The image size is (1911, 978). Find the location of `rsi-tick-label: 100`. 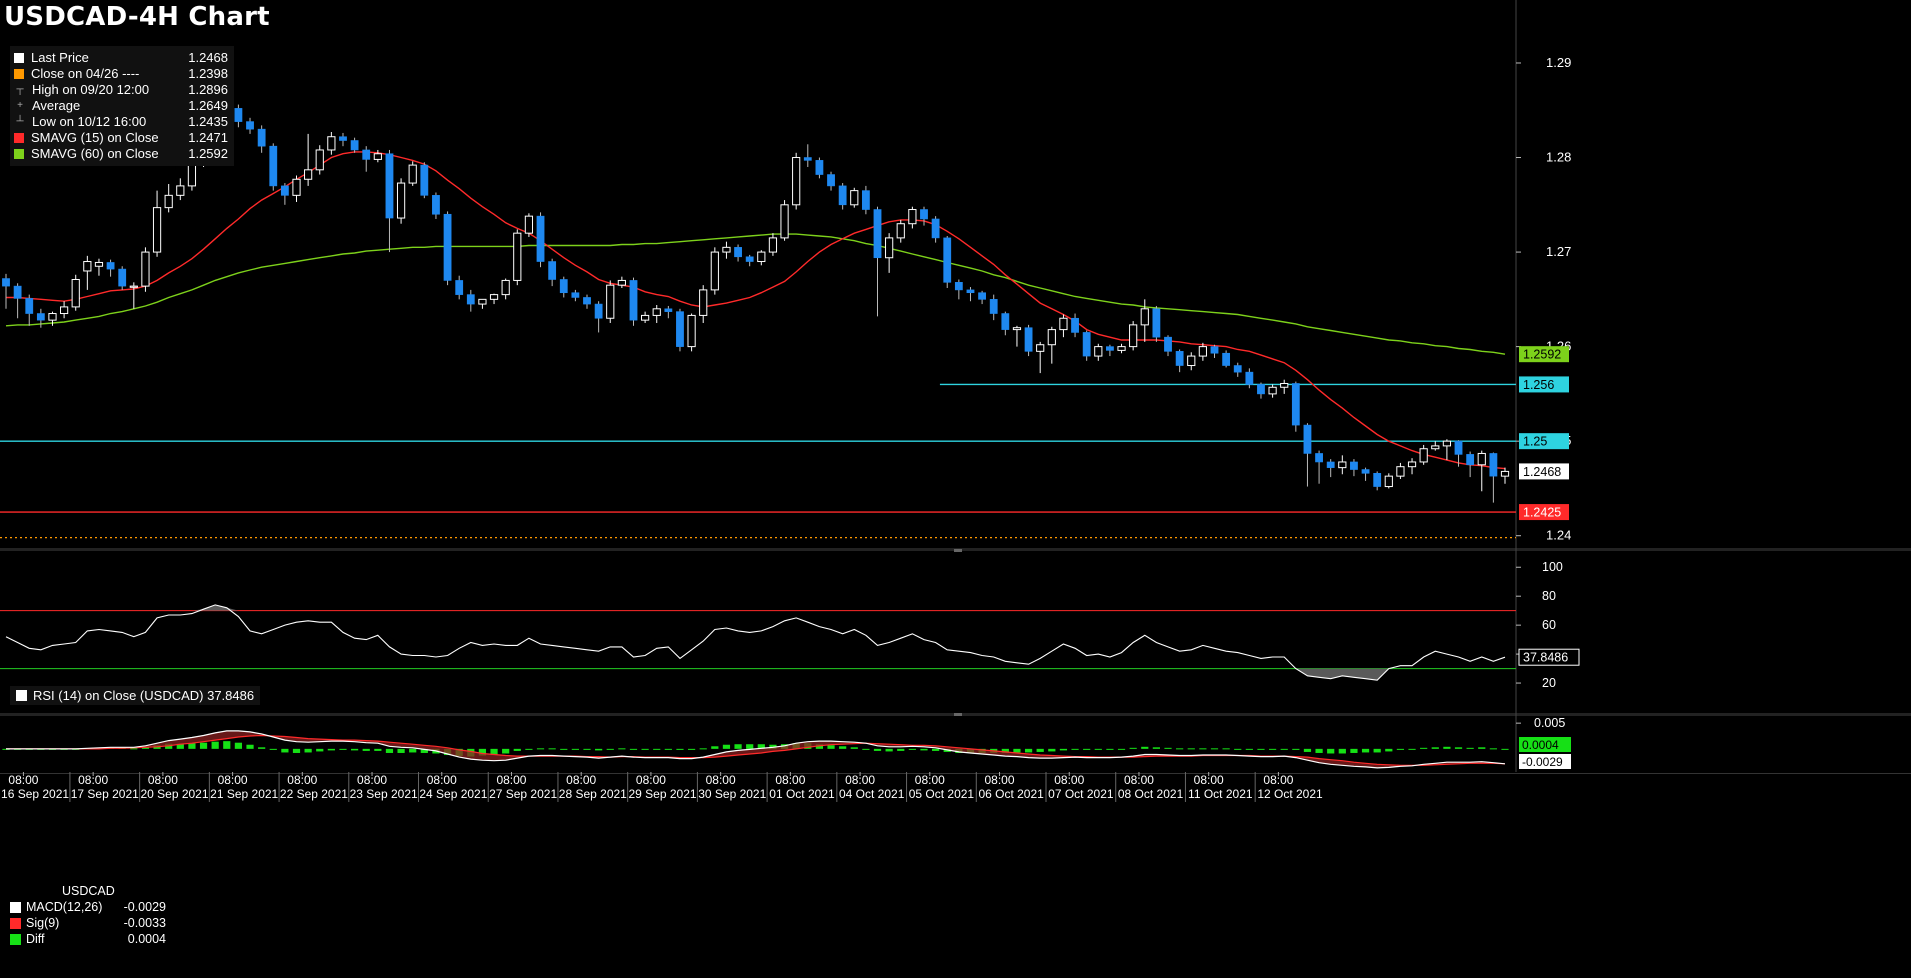

rsi-tick-label: 100 is located at coordinates (1552, 567).